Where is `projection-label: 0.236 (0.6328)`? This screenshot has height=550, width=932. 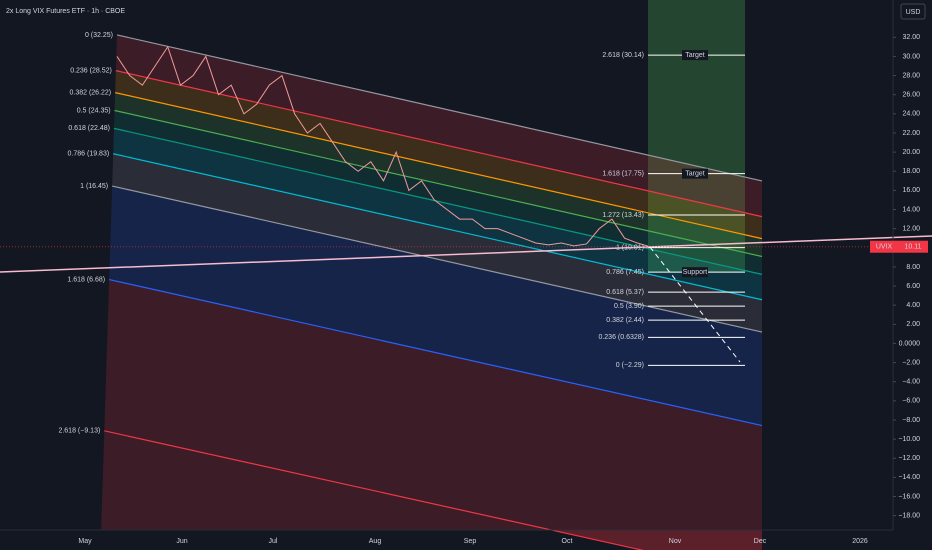 projection-label: 0.236 (0.6328) is located at coordinates (621, 337).